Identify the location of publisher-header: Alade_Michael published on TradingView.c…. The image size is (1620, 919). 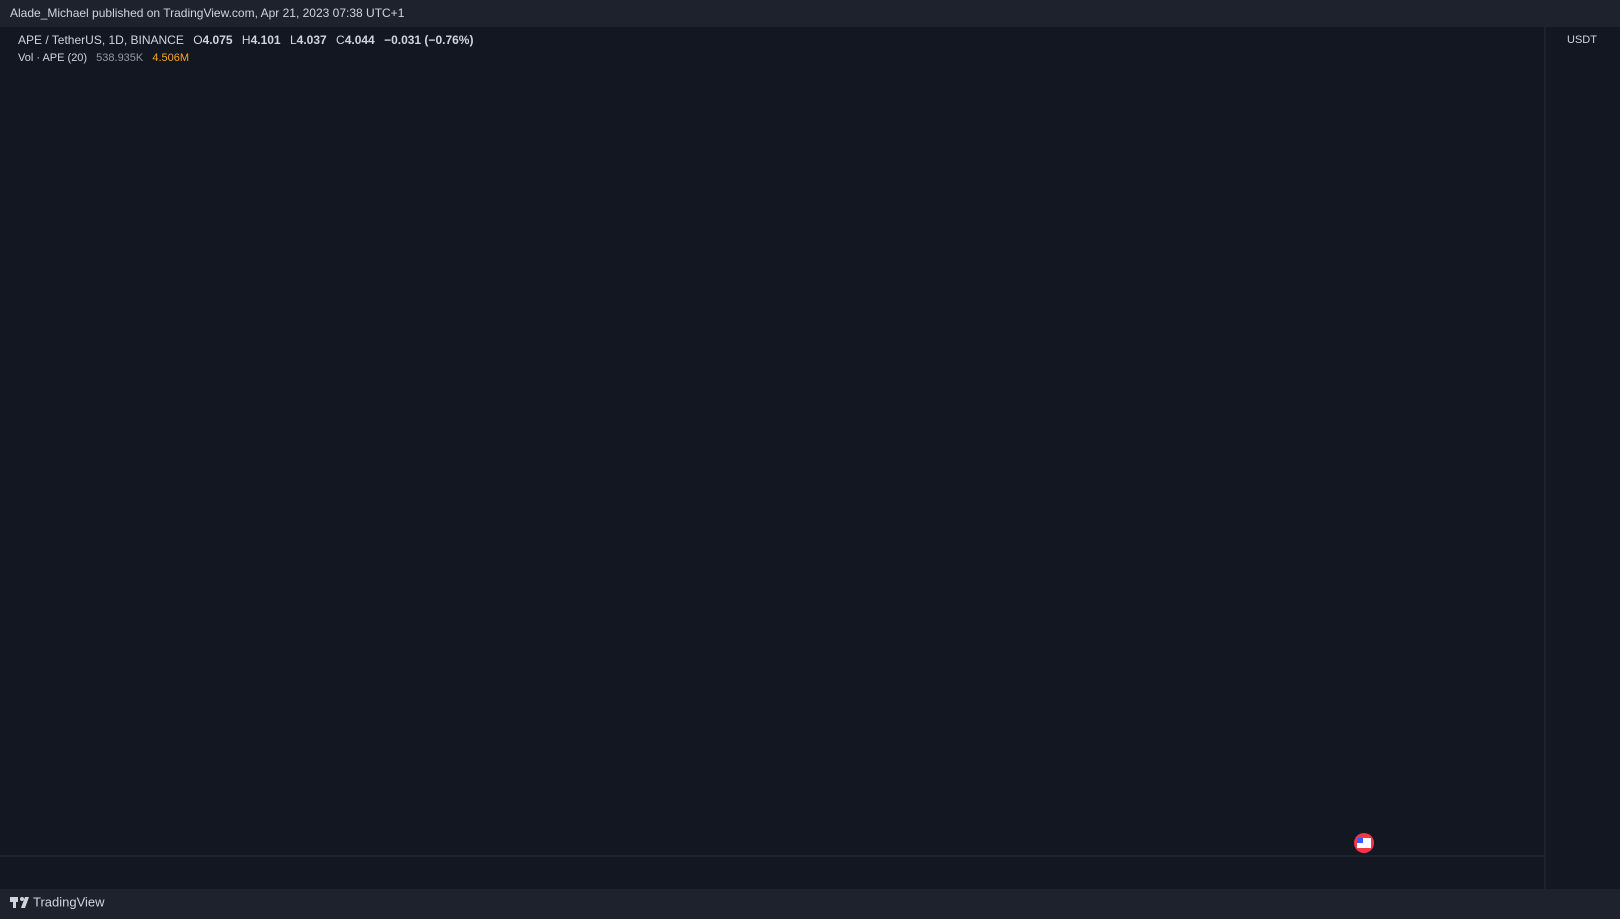
(207, 13).